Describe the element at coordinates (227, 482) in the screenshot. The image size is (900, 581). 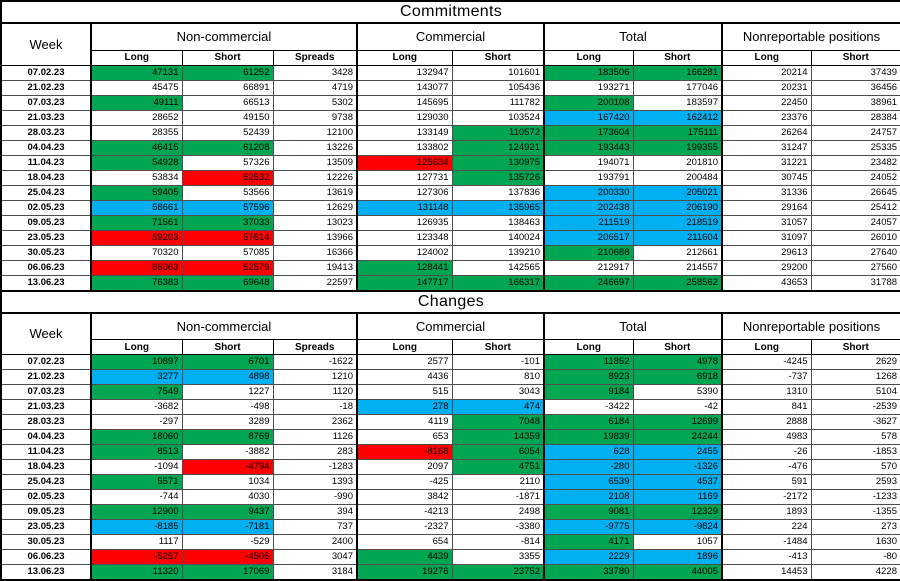
I see `value-cell: 1034` at that location.